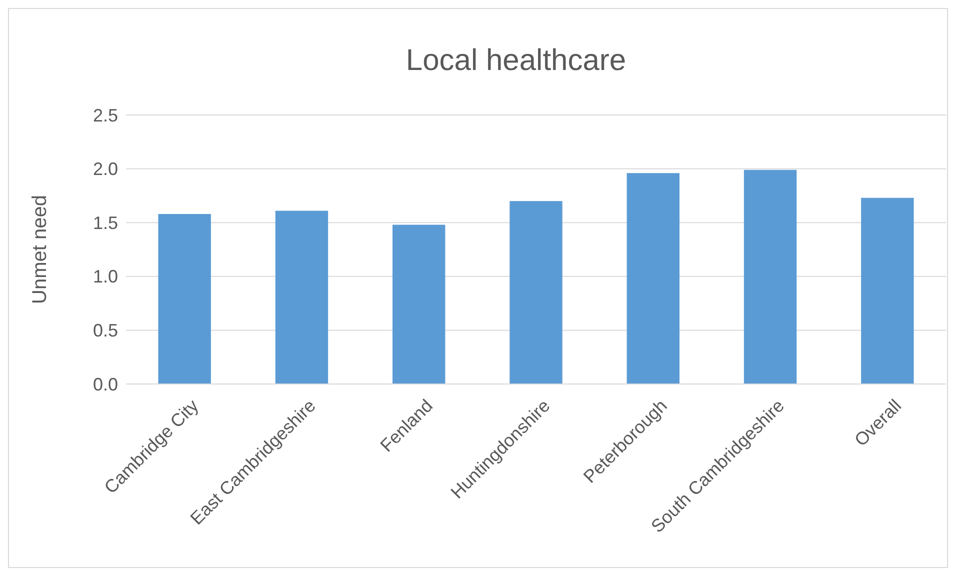 Image resolution: width=956 pixels, height=577 pixels. What do you see at coordinates (516, 60) in the screenshot?
I see `chart-title: Local healthcare` at bounding box center [516, 60].